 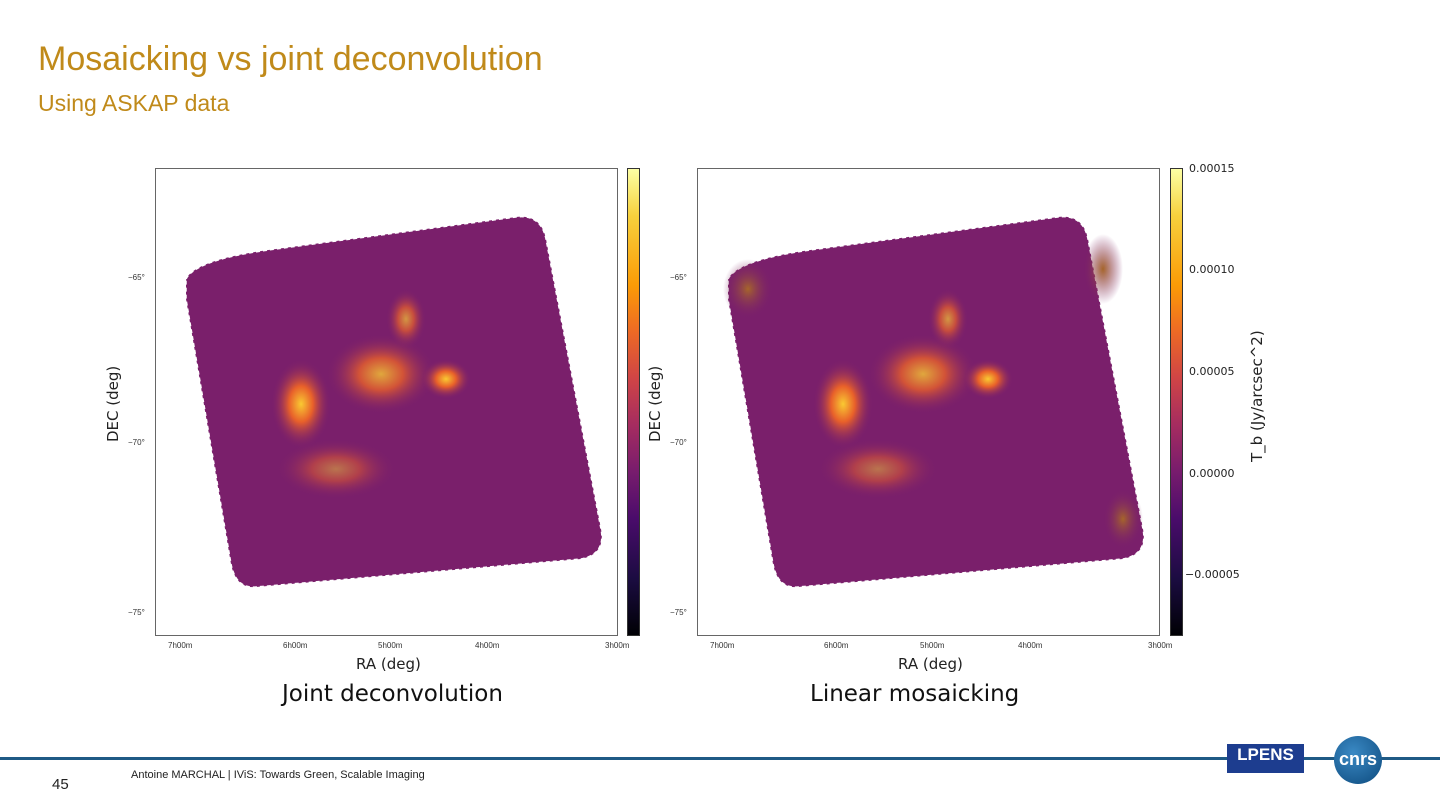 What do you see at coordinates (633, 402) in the screenshot?
I see `colorbar-left` at bounding box center [633, 402].